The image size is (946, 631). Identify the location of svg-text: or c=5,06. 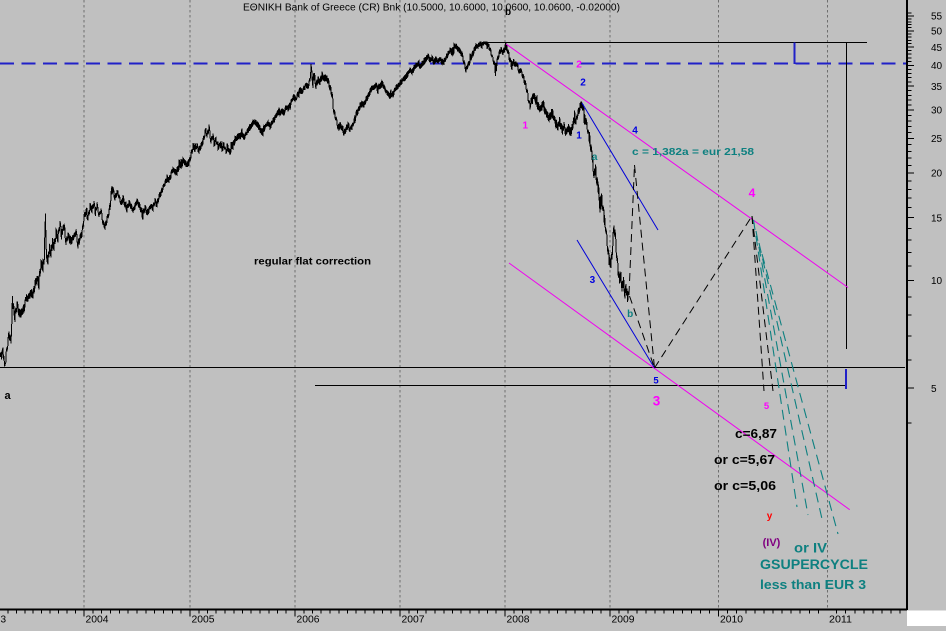
(745, 486).